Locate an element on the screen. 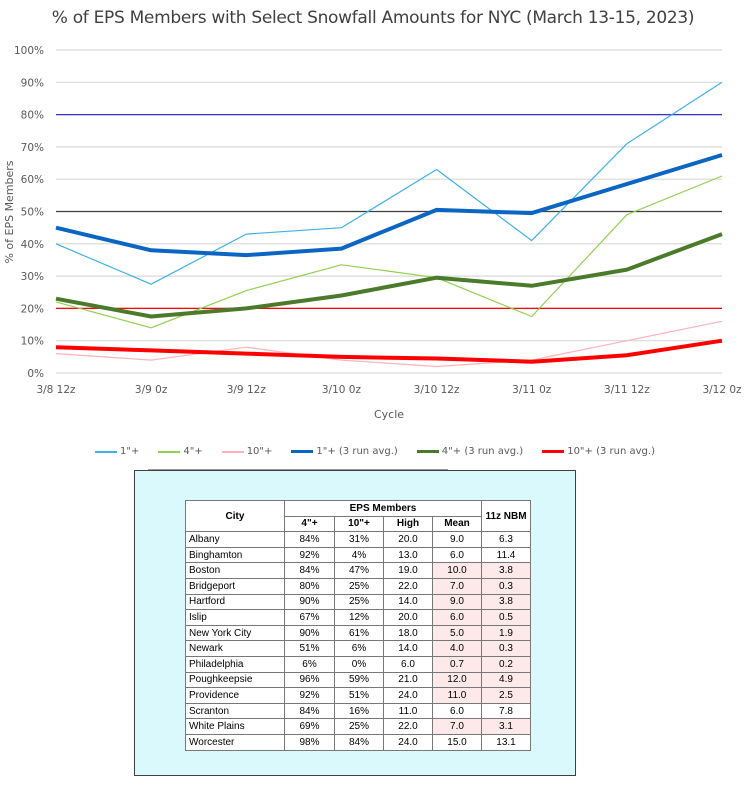 Image resolution: width=746 pixels, height=789 pixels. x-tick-label: 3/8 12z is located at coordinates (56, 390).